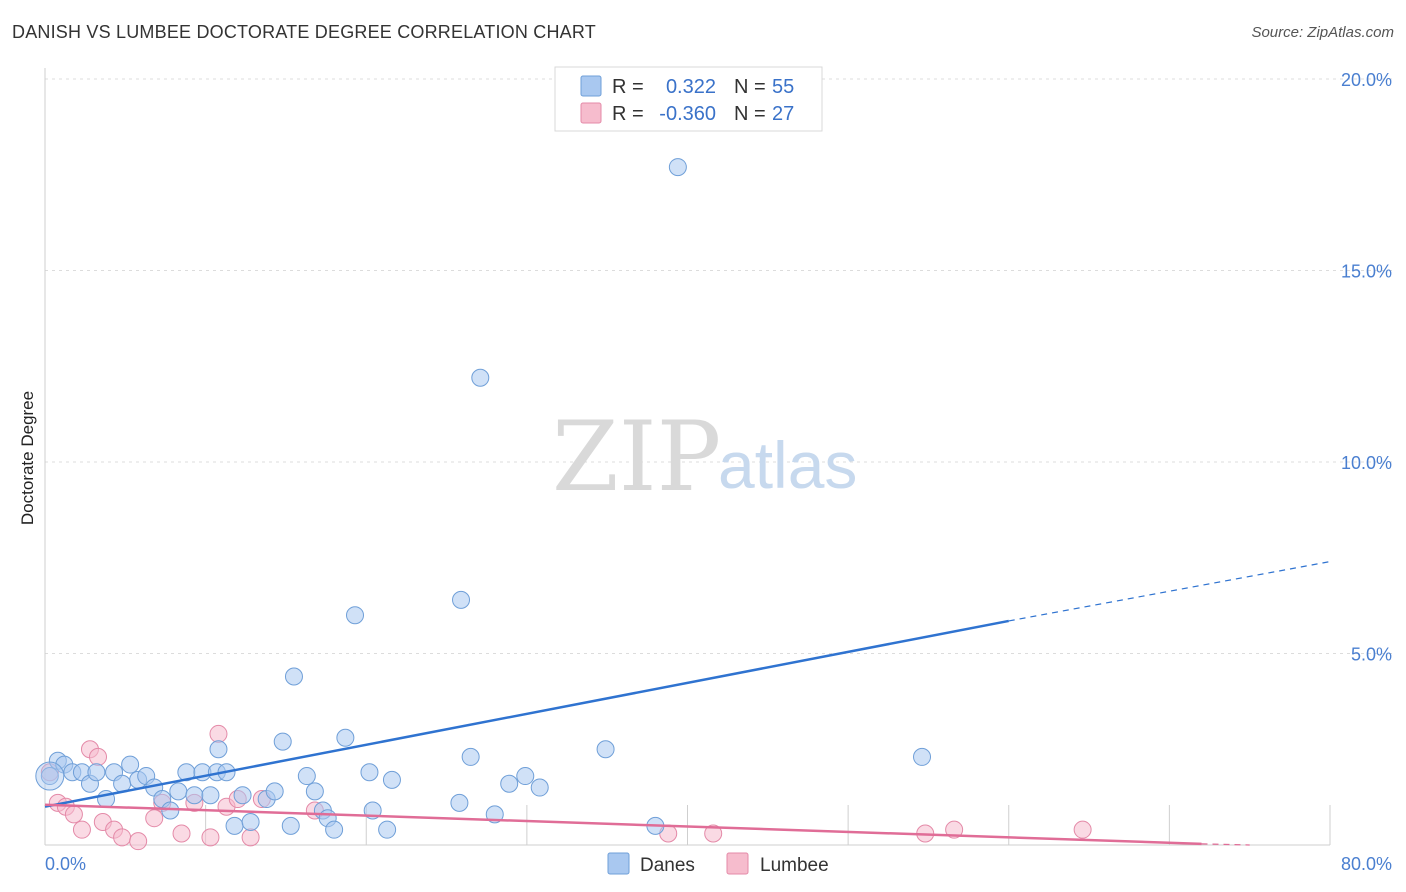  What do you see at coordinates (737, 863) in the screenshot?
I see `series-legend-swatch-lumbee` at bounding box center [737, 863].